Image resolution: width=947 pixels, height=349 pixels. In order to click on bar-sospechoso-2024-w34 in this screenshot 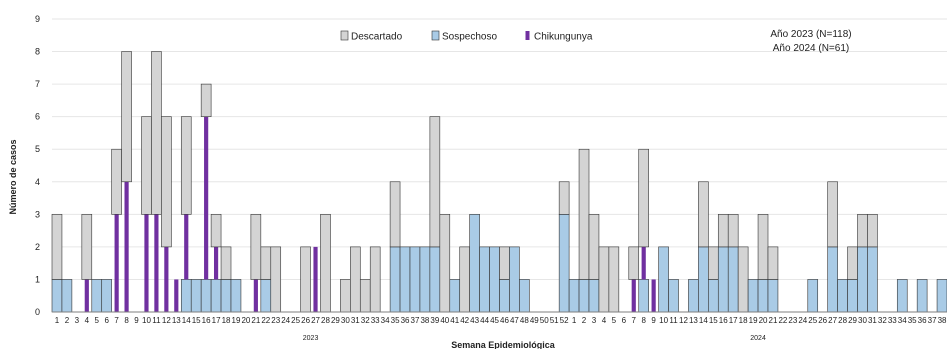, I will do `click(902, 296)`.